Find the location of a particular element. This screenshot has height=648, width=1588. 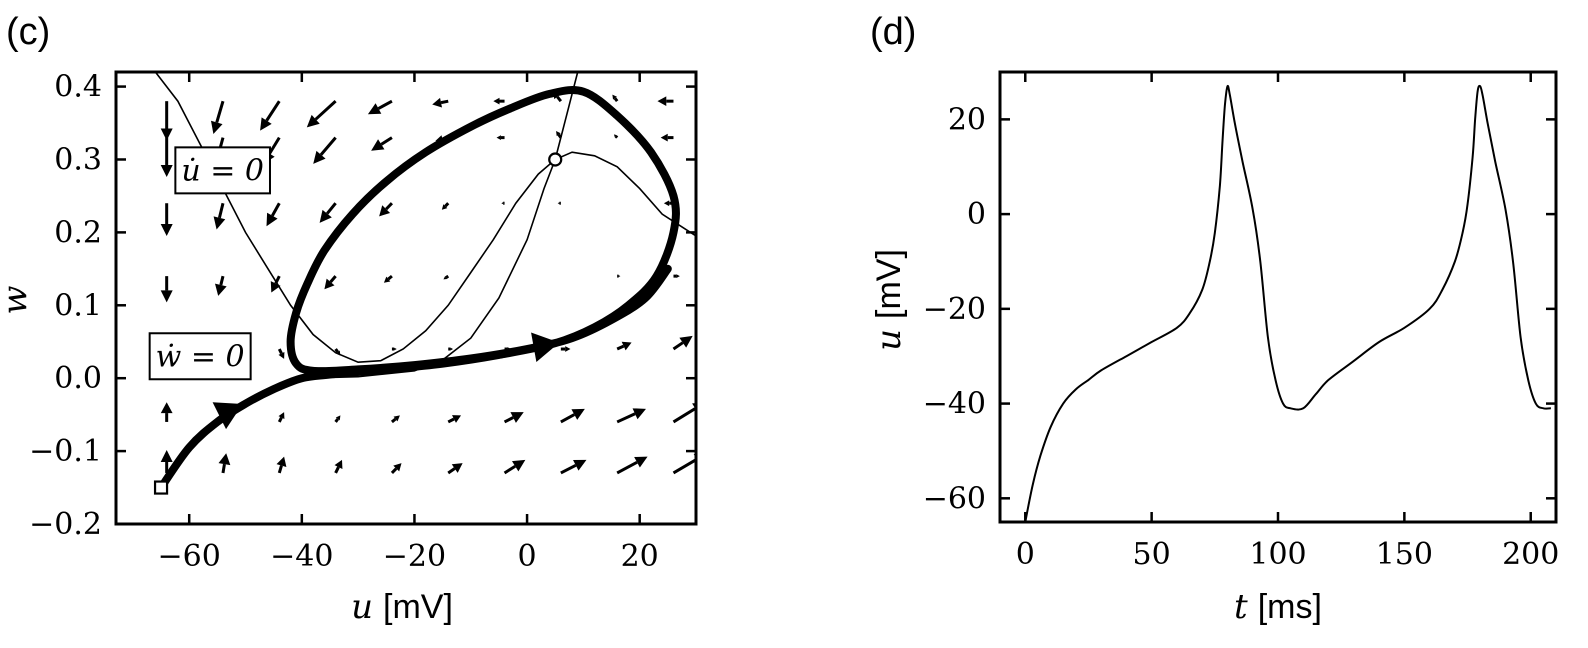

voltage-trace-ytick-label: −20 is located at coordinates (954, 309).